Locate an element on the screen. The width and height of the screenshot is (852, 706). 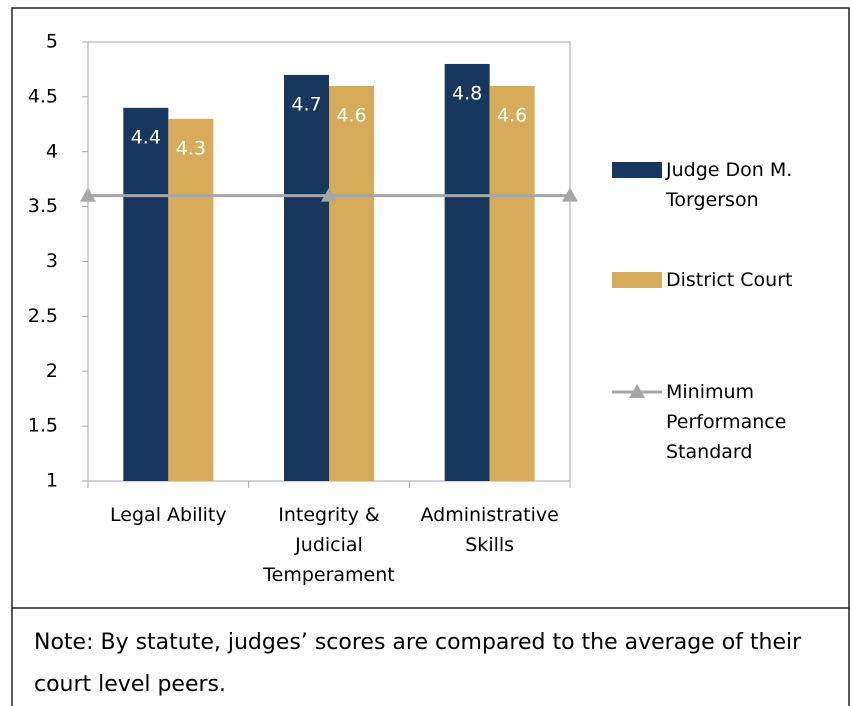
y-tick-label: 4 is located at coordinates (52, 151).